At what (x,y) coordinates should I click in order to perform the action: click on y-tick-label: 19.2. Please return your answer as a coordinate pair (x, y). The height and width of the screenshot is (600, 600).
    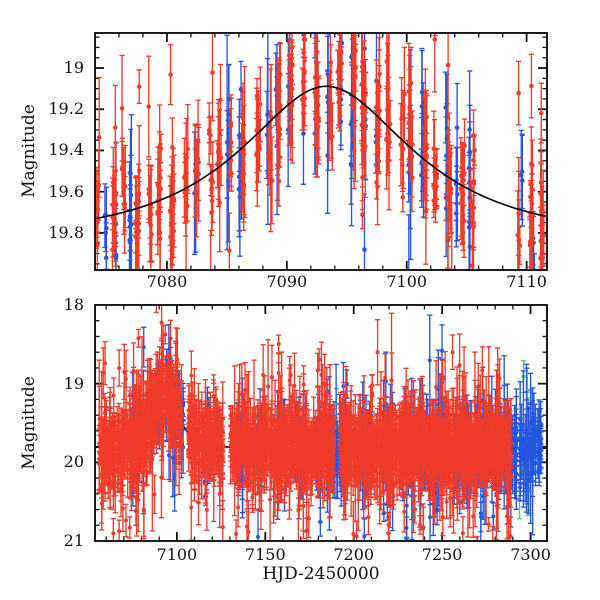
    Looking at the image, I should click on (66, 109).